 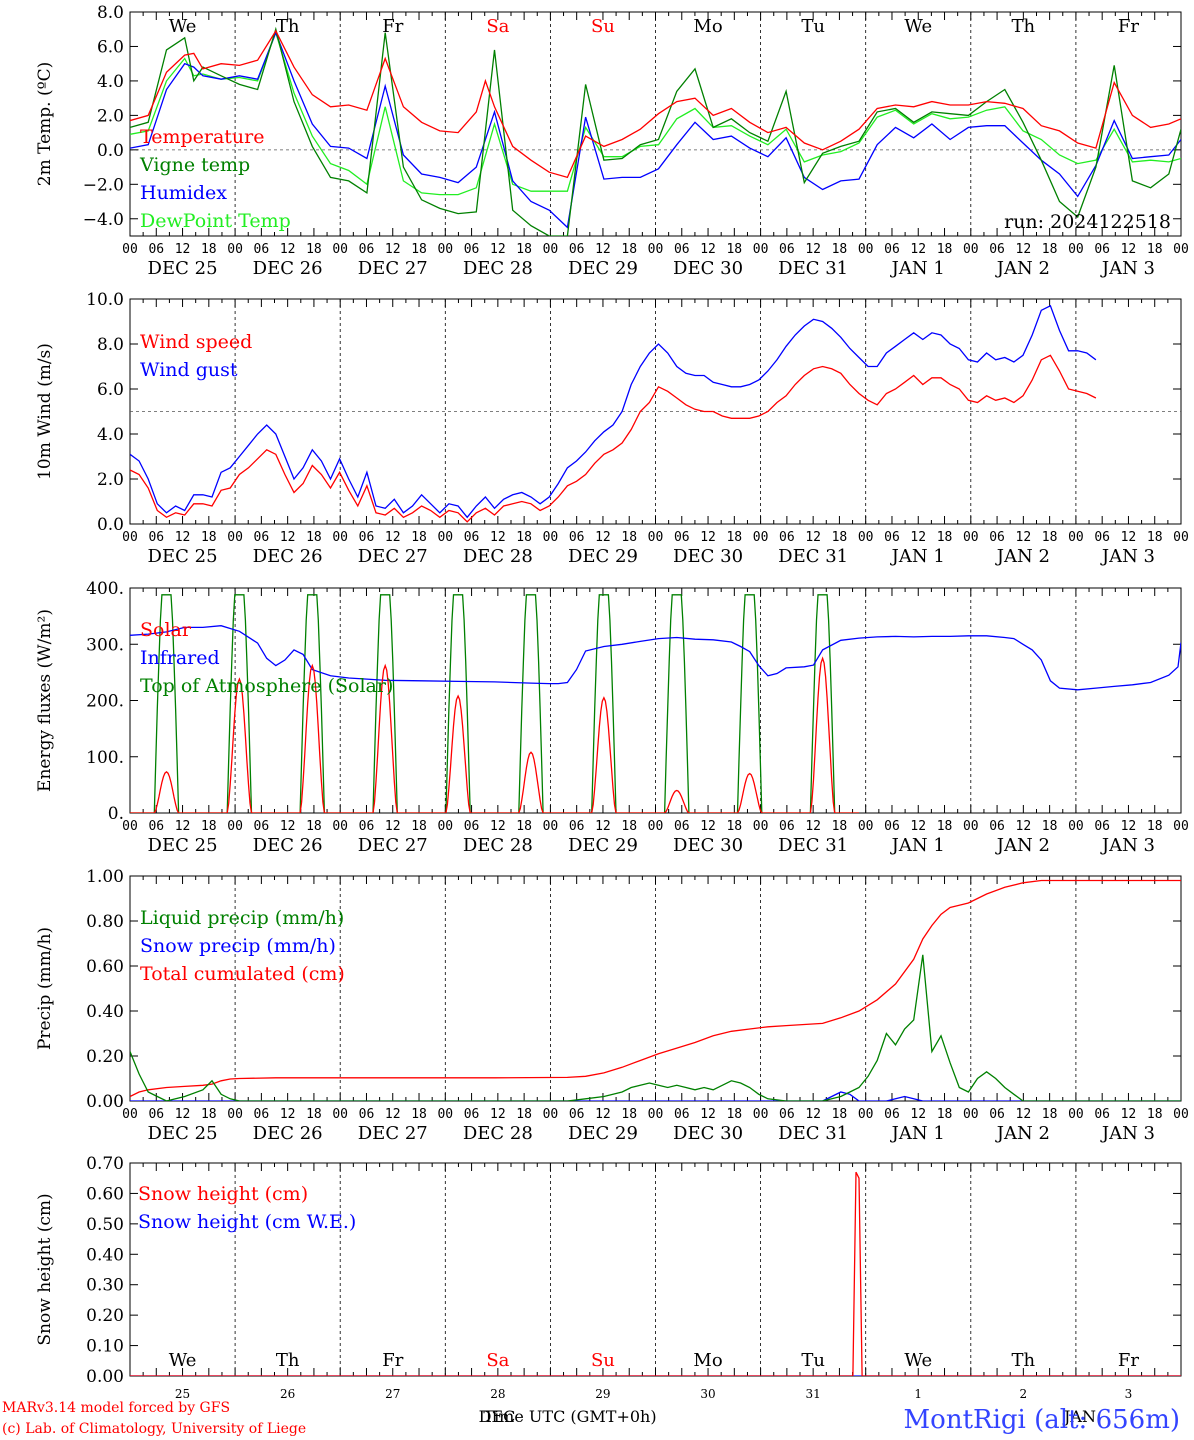 I want to click on legend-entry: Temperature, so click(x=202, y=137).